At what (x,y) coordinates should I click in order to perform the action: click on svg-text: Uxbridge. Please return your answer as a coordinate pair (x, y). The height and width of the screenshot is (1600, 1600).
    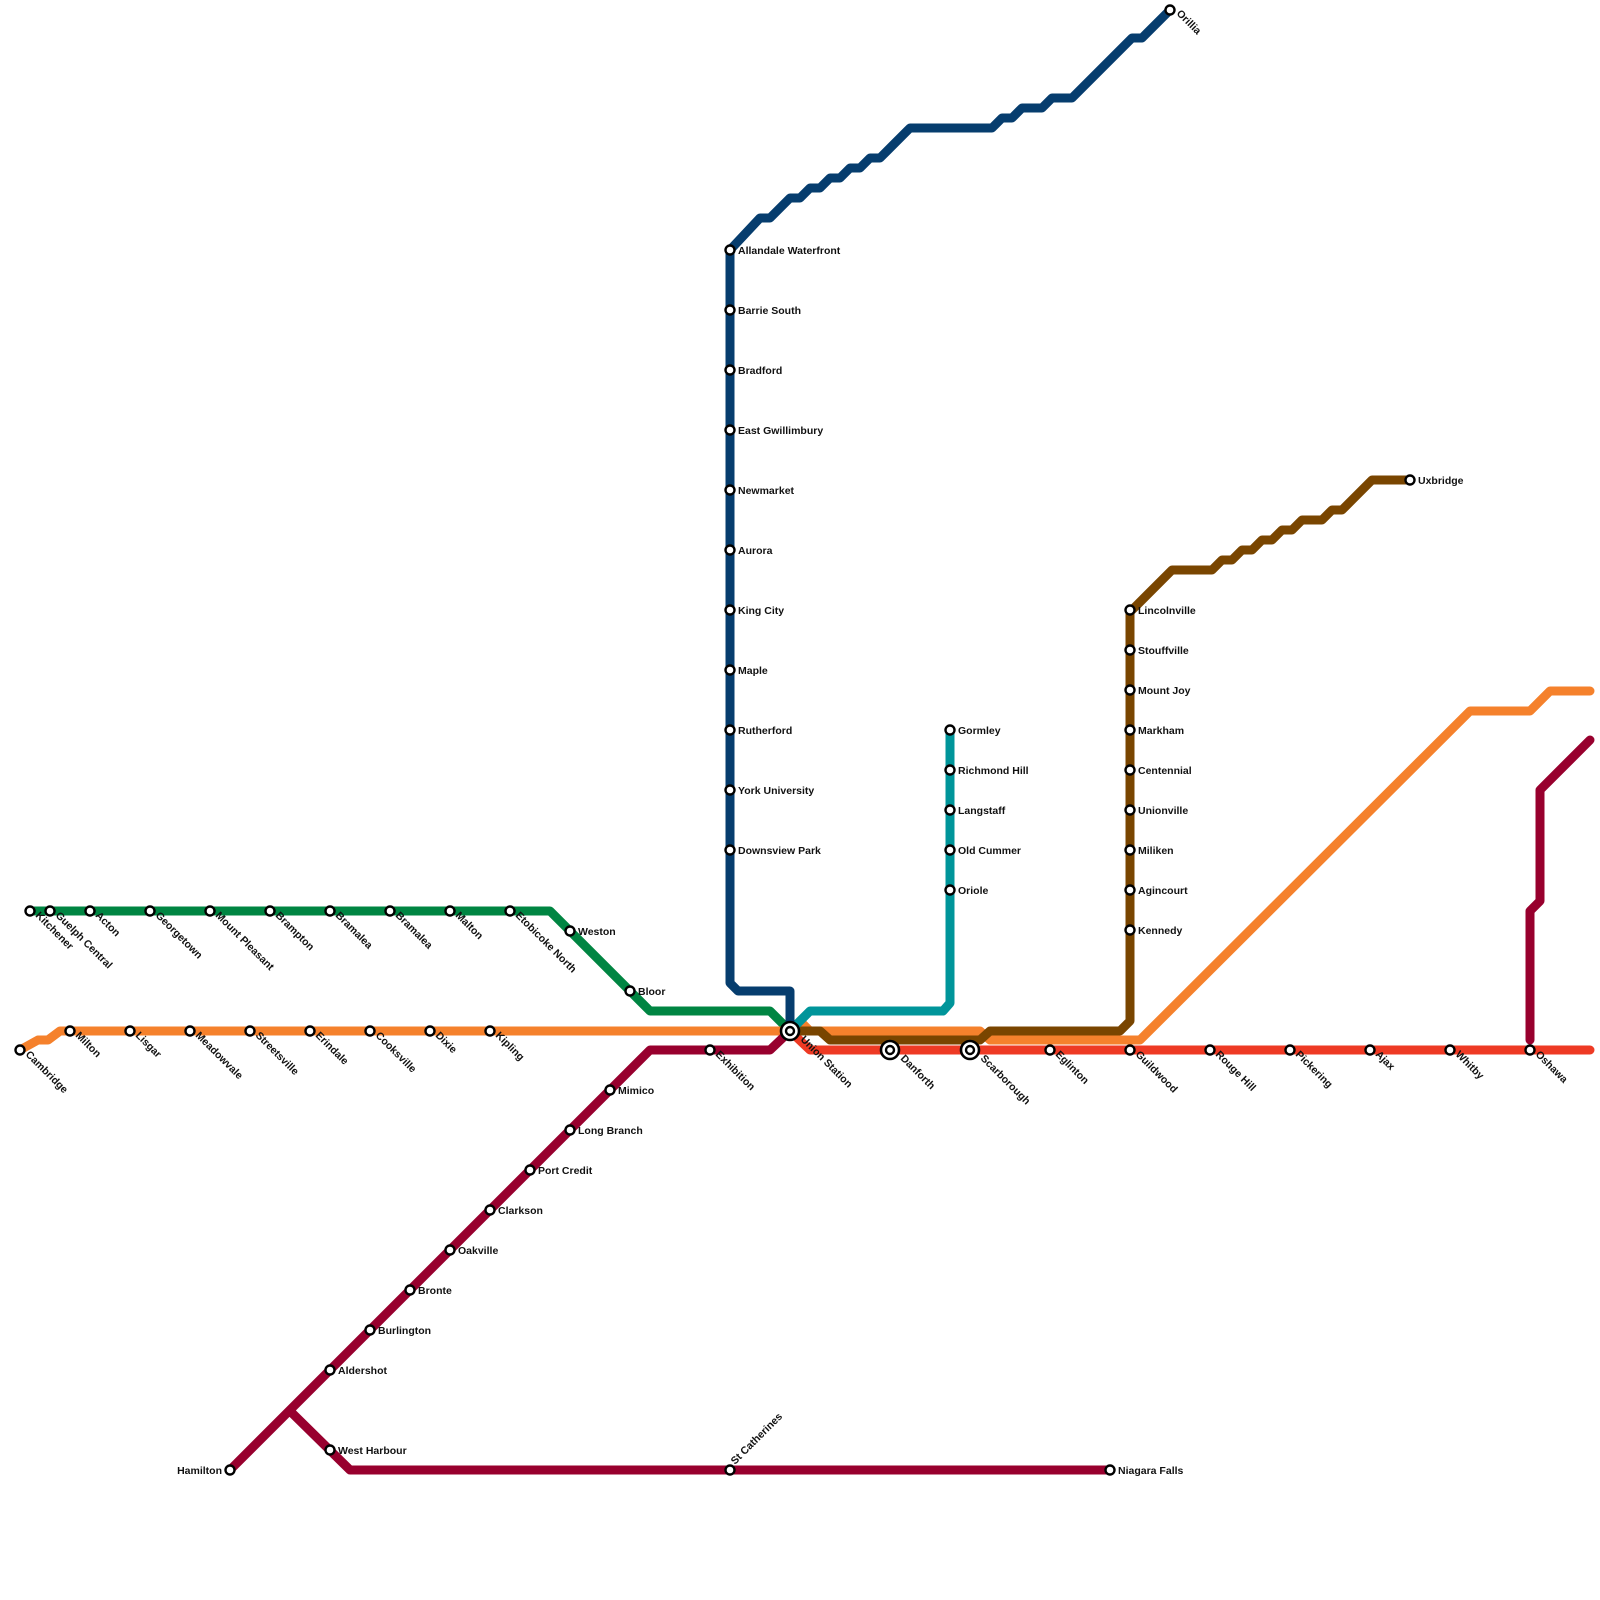
    Looking at the image, I should click on (1441, 481).